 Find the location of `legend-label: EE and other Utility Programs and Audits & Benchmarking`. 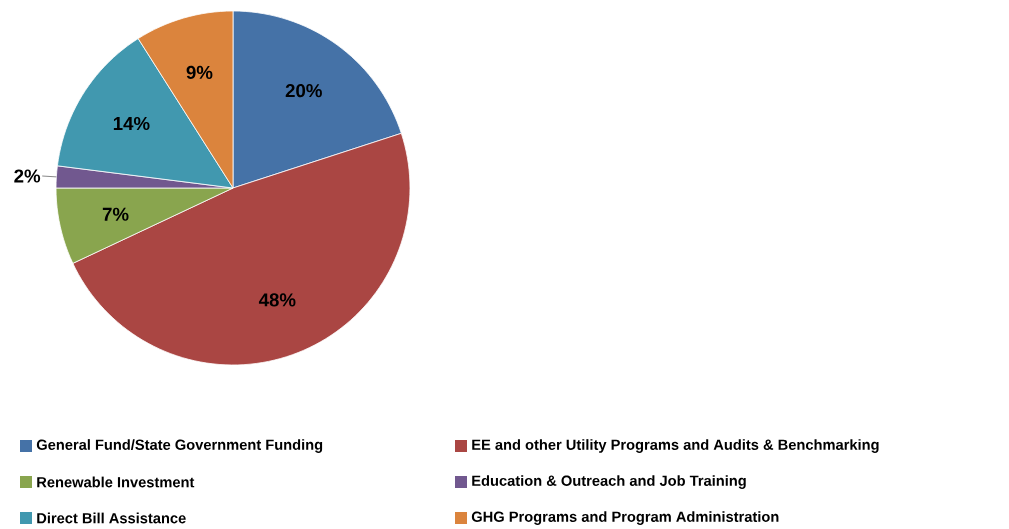

legend-label: EE and other Utility Programs and Audits & Benchmarking is located at coordinates (675, 446).